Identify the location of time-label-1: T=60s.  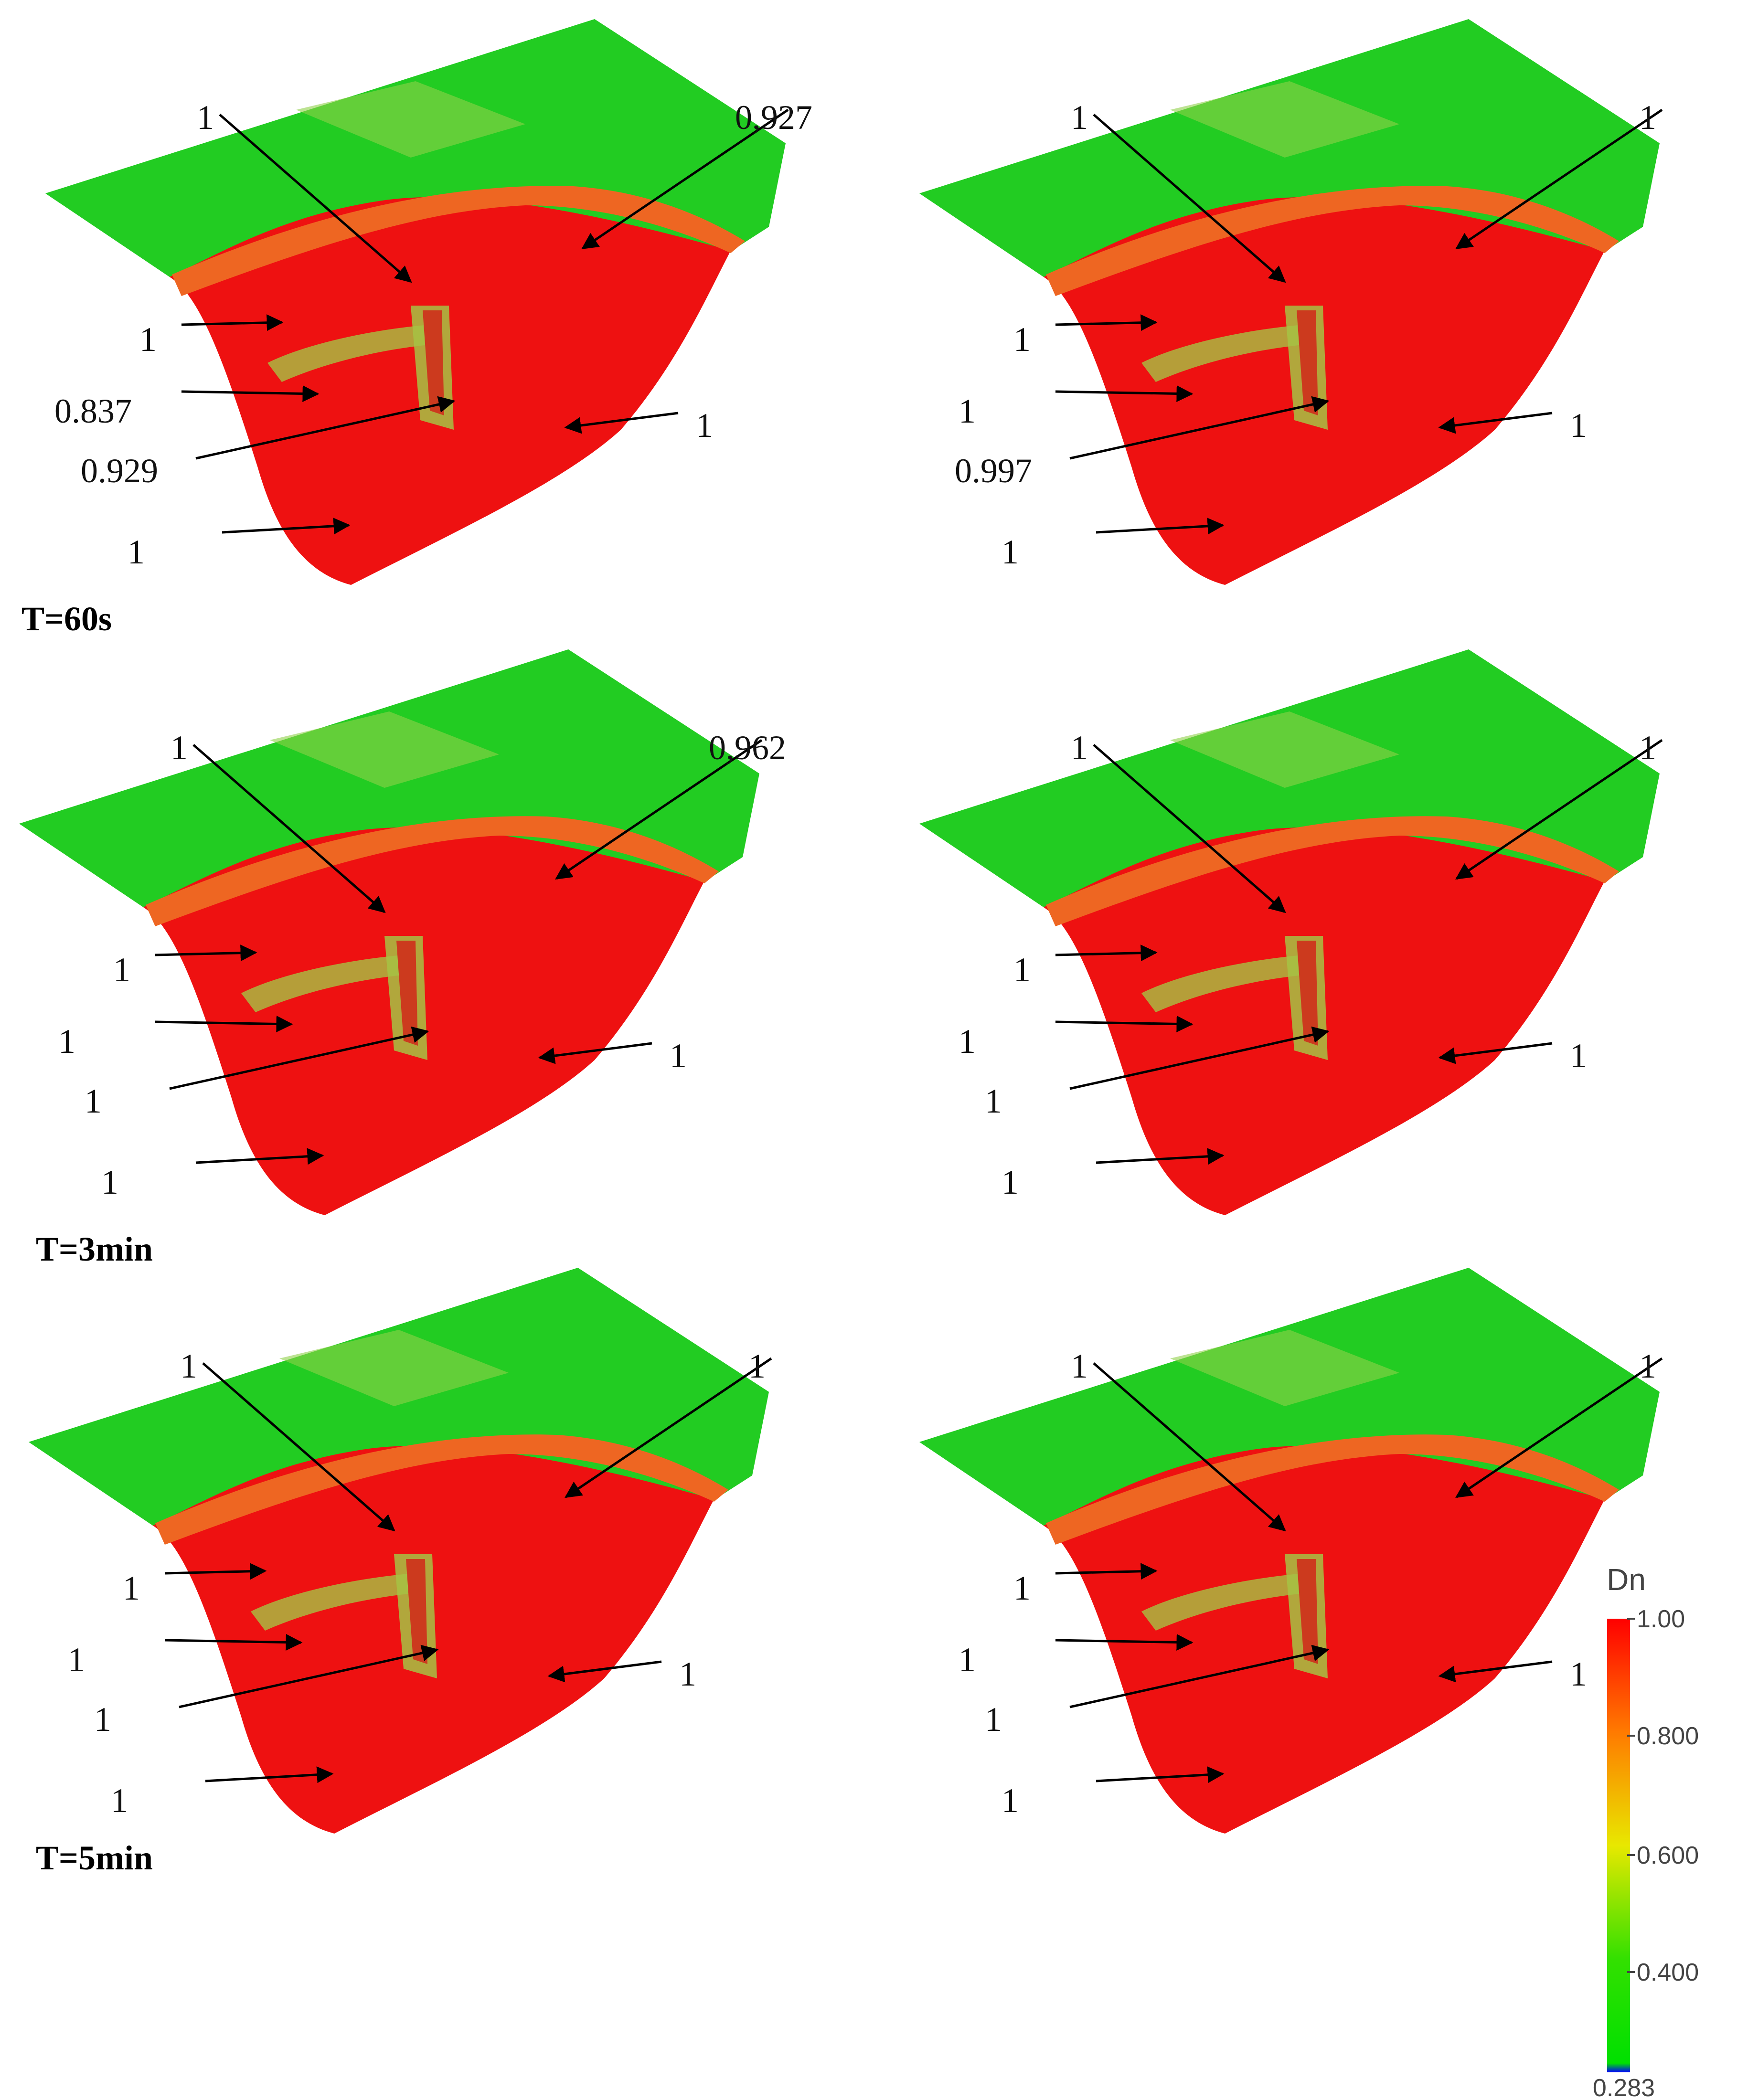
(67, 619).